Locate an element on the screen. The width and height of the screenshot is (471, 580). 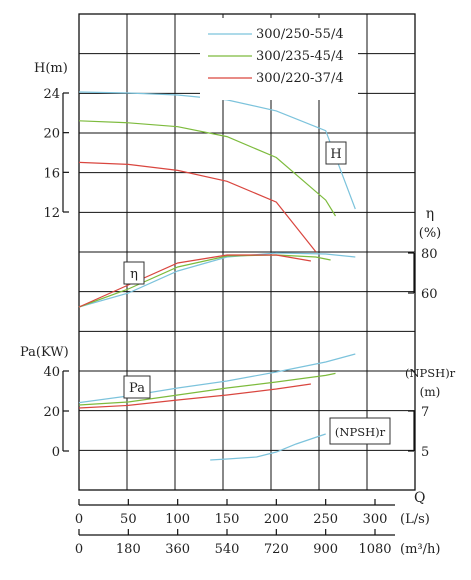
svg-text: η is located at coordinates (134, 274).